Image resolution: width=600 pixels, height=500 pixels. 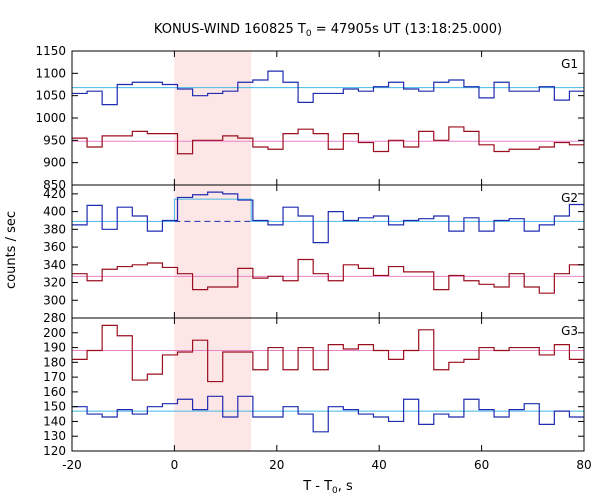 I want to click on y-tick-label: 130, so click(x=54, y=436).